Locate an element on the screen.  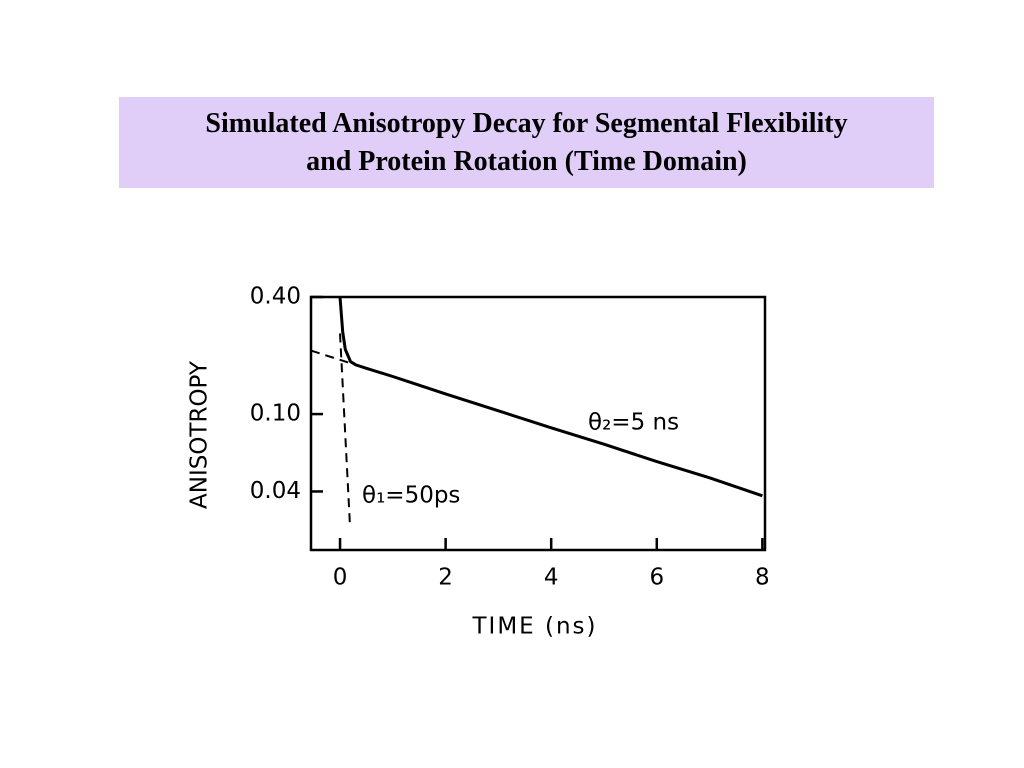
y-tick-label: 0.10 is located at coordinates (275, 414).